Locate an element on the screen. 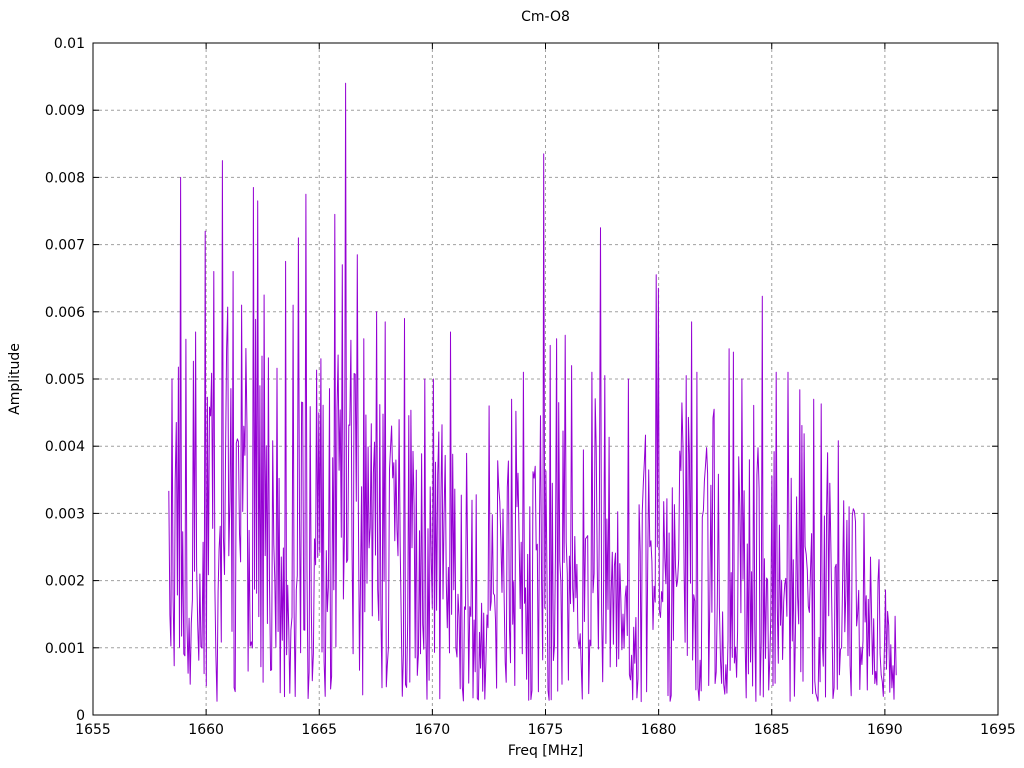 This screenshot has height=768, width=1024. x-tick-label: 1670 is located at coordinates (433, 730).